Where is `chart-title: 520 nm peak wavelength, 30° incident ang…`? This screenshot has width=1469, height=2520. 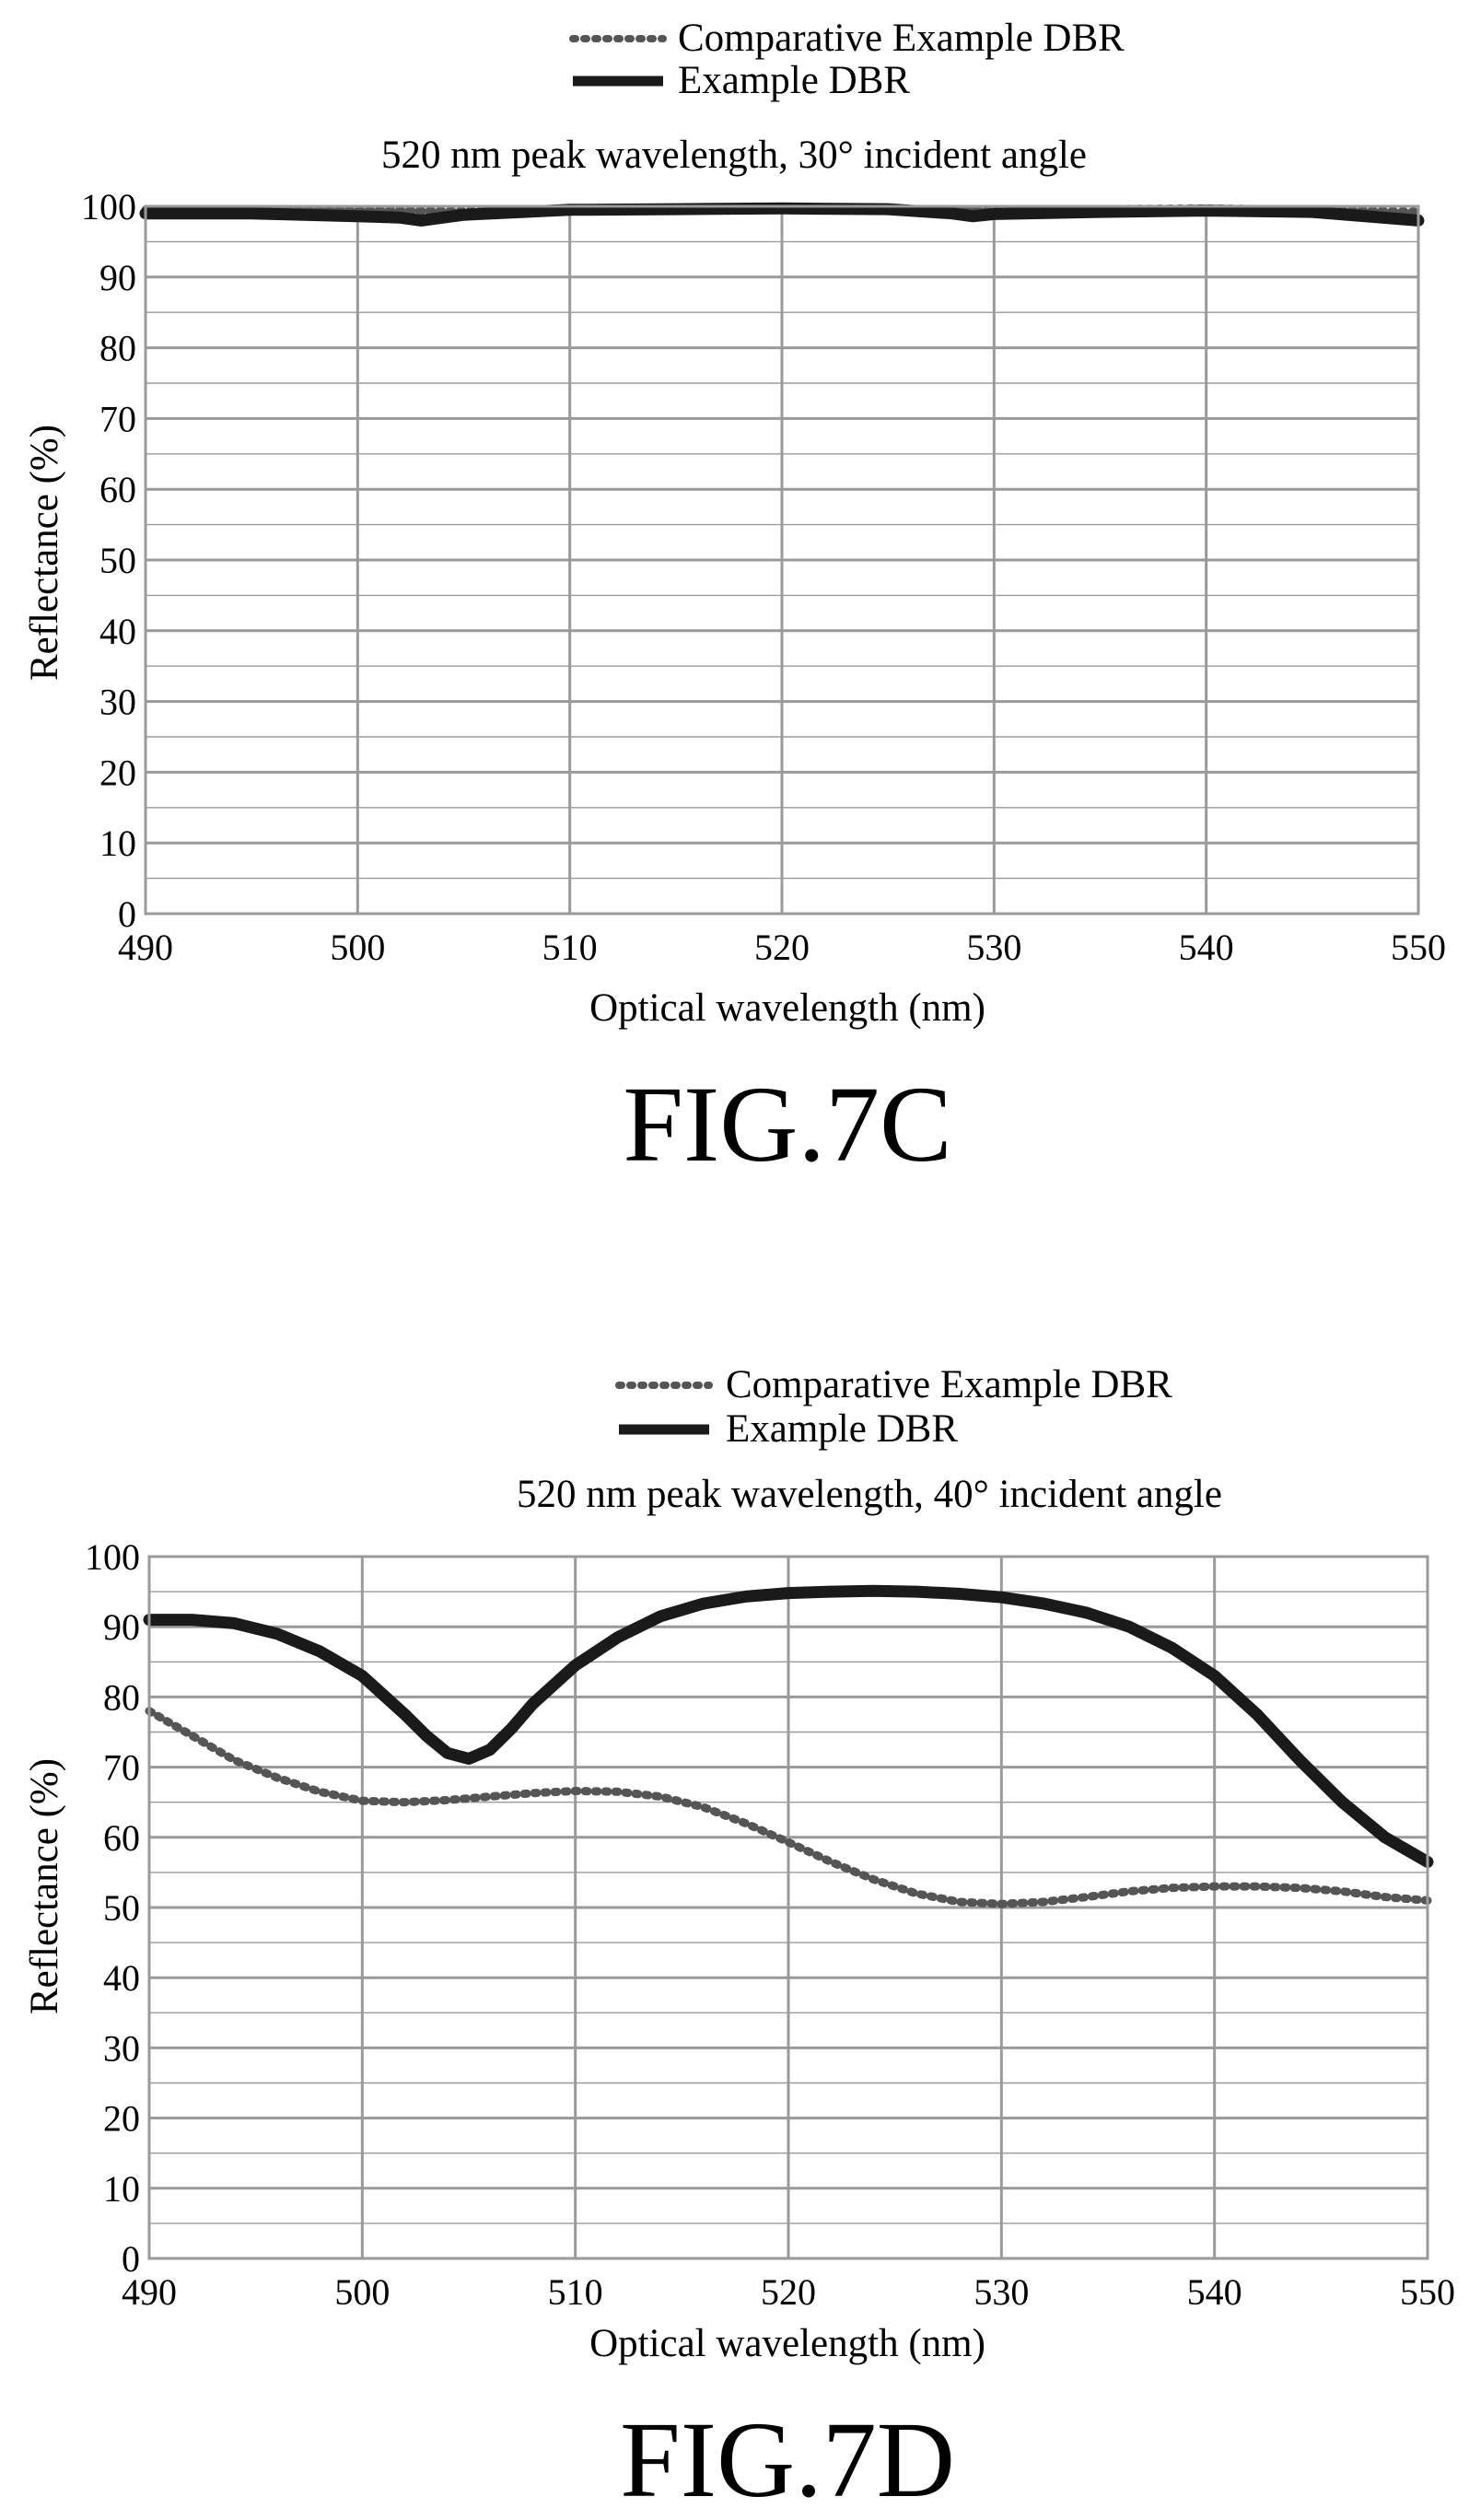
chart-title: 520 nm peak wavelength, 30° incident ang… is located at coordinates (734, 155).